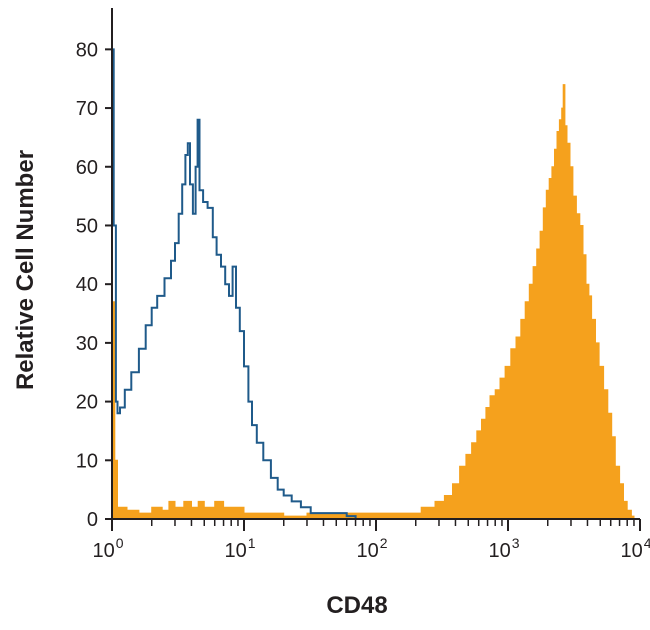  What do you see at coordinates (87, 226) in the screenshot?
I see `y-tick-label: 50` at bounding box center [87, 226].